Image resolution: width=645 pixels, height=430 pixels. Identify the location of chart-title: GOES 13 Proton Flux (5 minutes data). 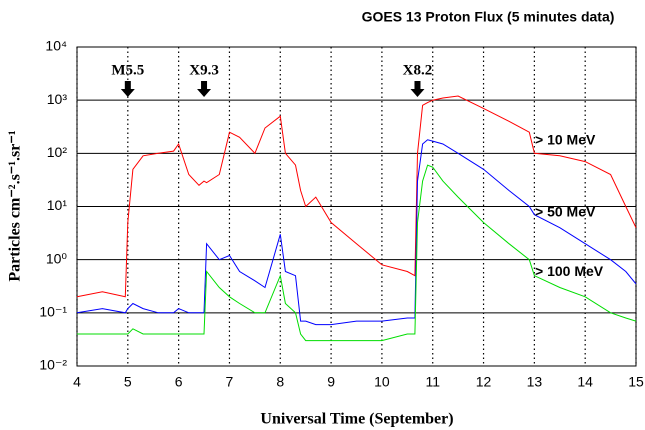
(488, 17).